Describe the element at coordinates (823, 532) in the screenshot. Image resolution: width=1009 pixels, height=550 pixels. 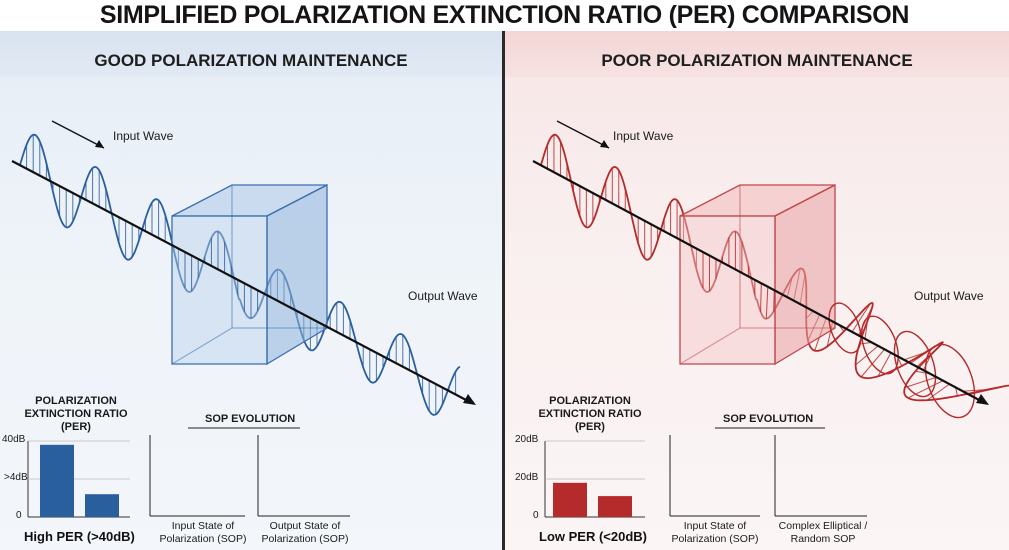
I see `poor-sop-output-caption: Complex Elliptical / Random SOP` at that location.